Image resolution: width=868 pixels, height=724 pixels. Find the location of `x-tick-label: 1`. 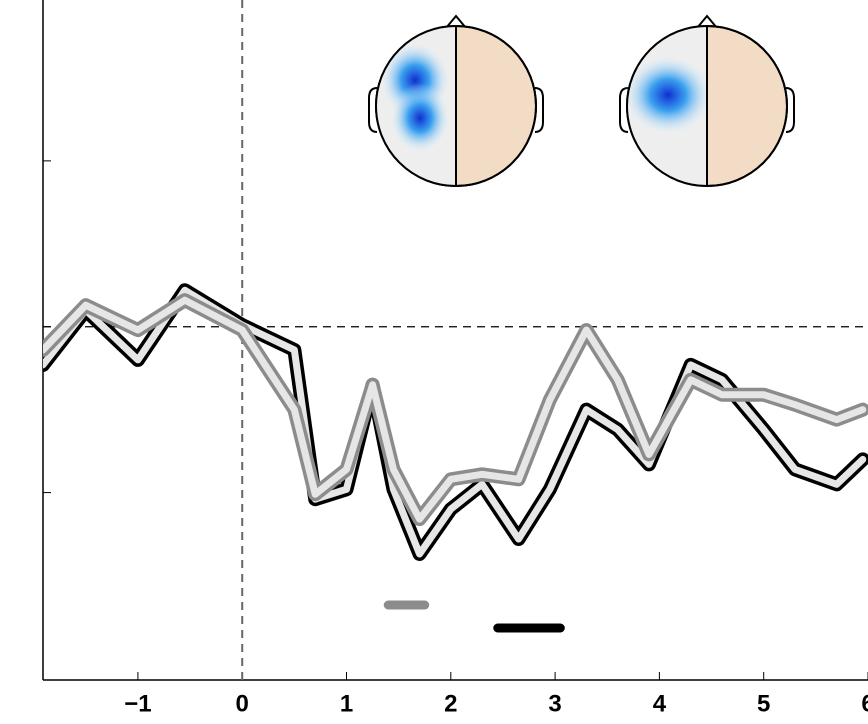

x-tick-label: 1 is located at coordinates (346, 703).